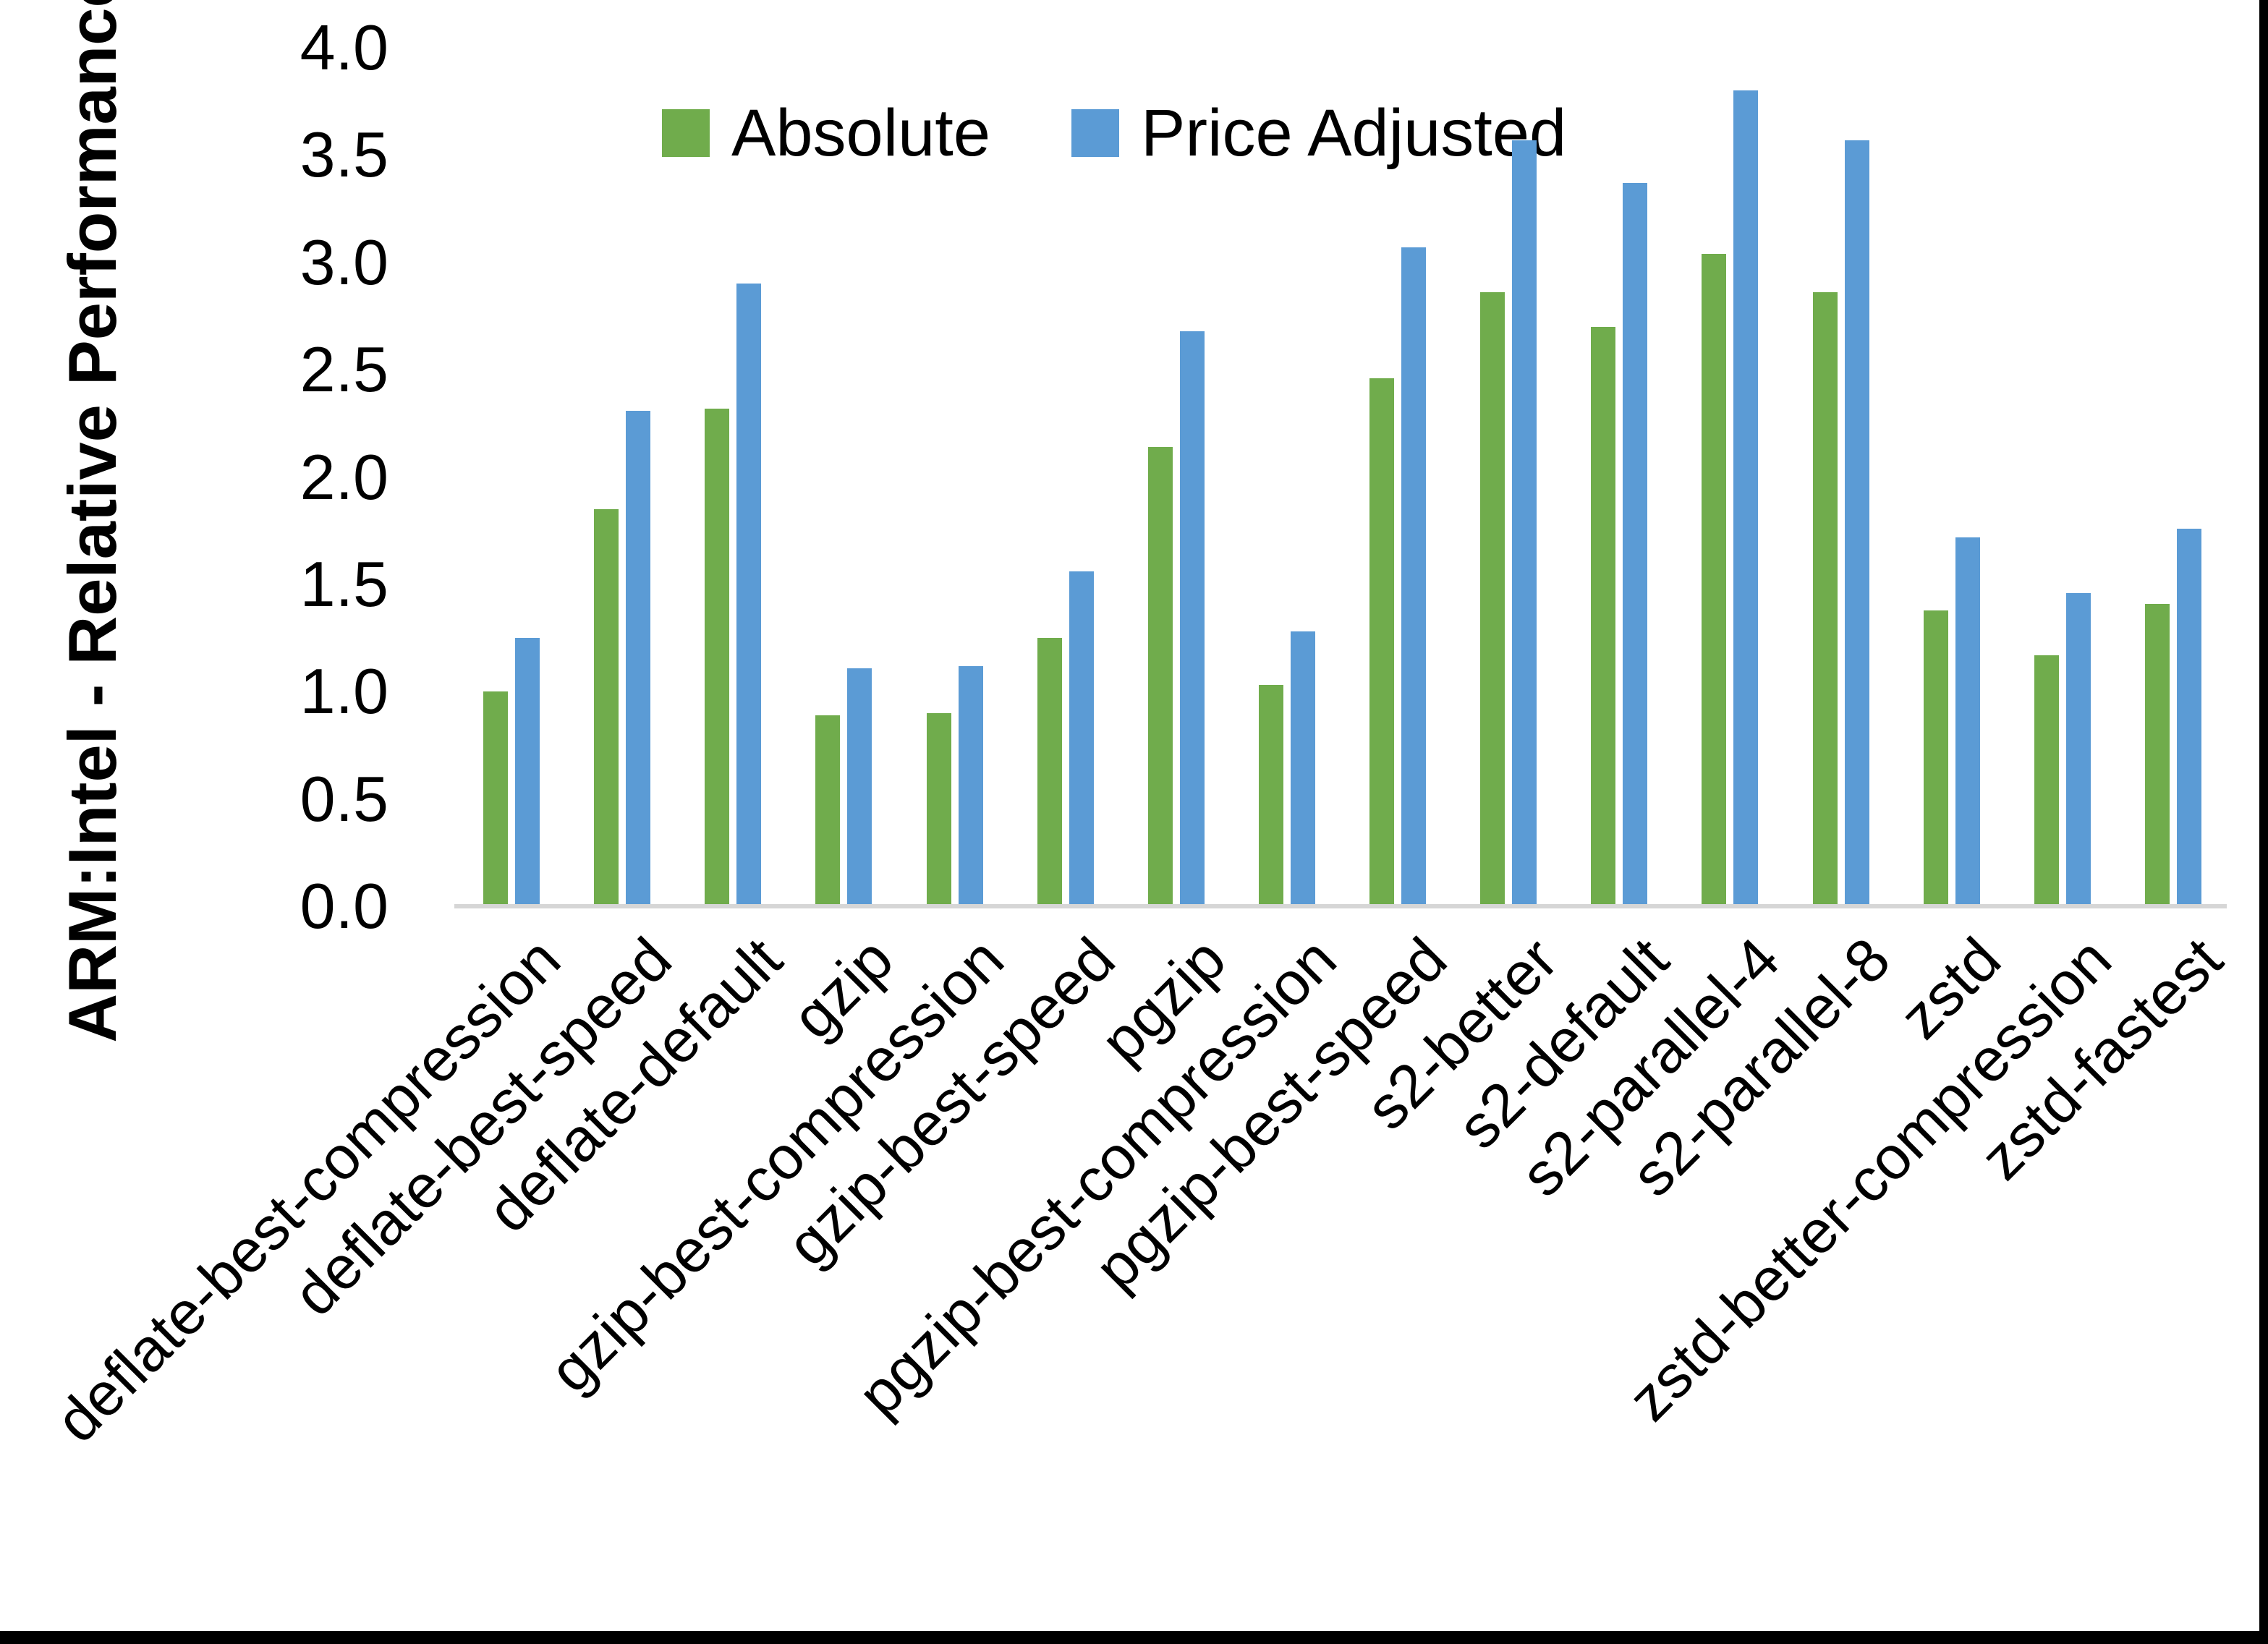  What do you see at coordinates (1354, 133) in the screenshot?
I see `legend-label-price-adjusted: Price Adjusted` at bounding box center [1354, 133].